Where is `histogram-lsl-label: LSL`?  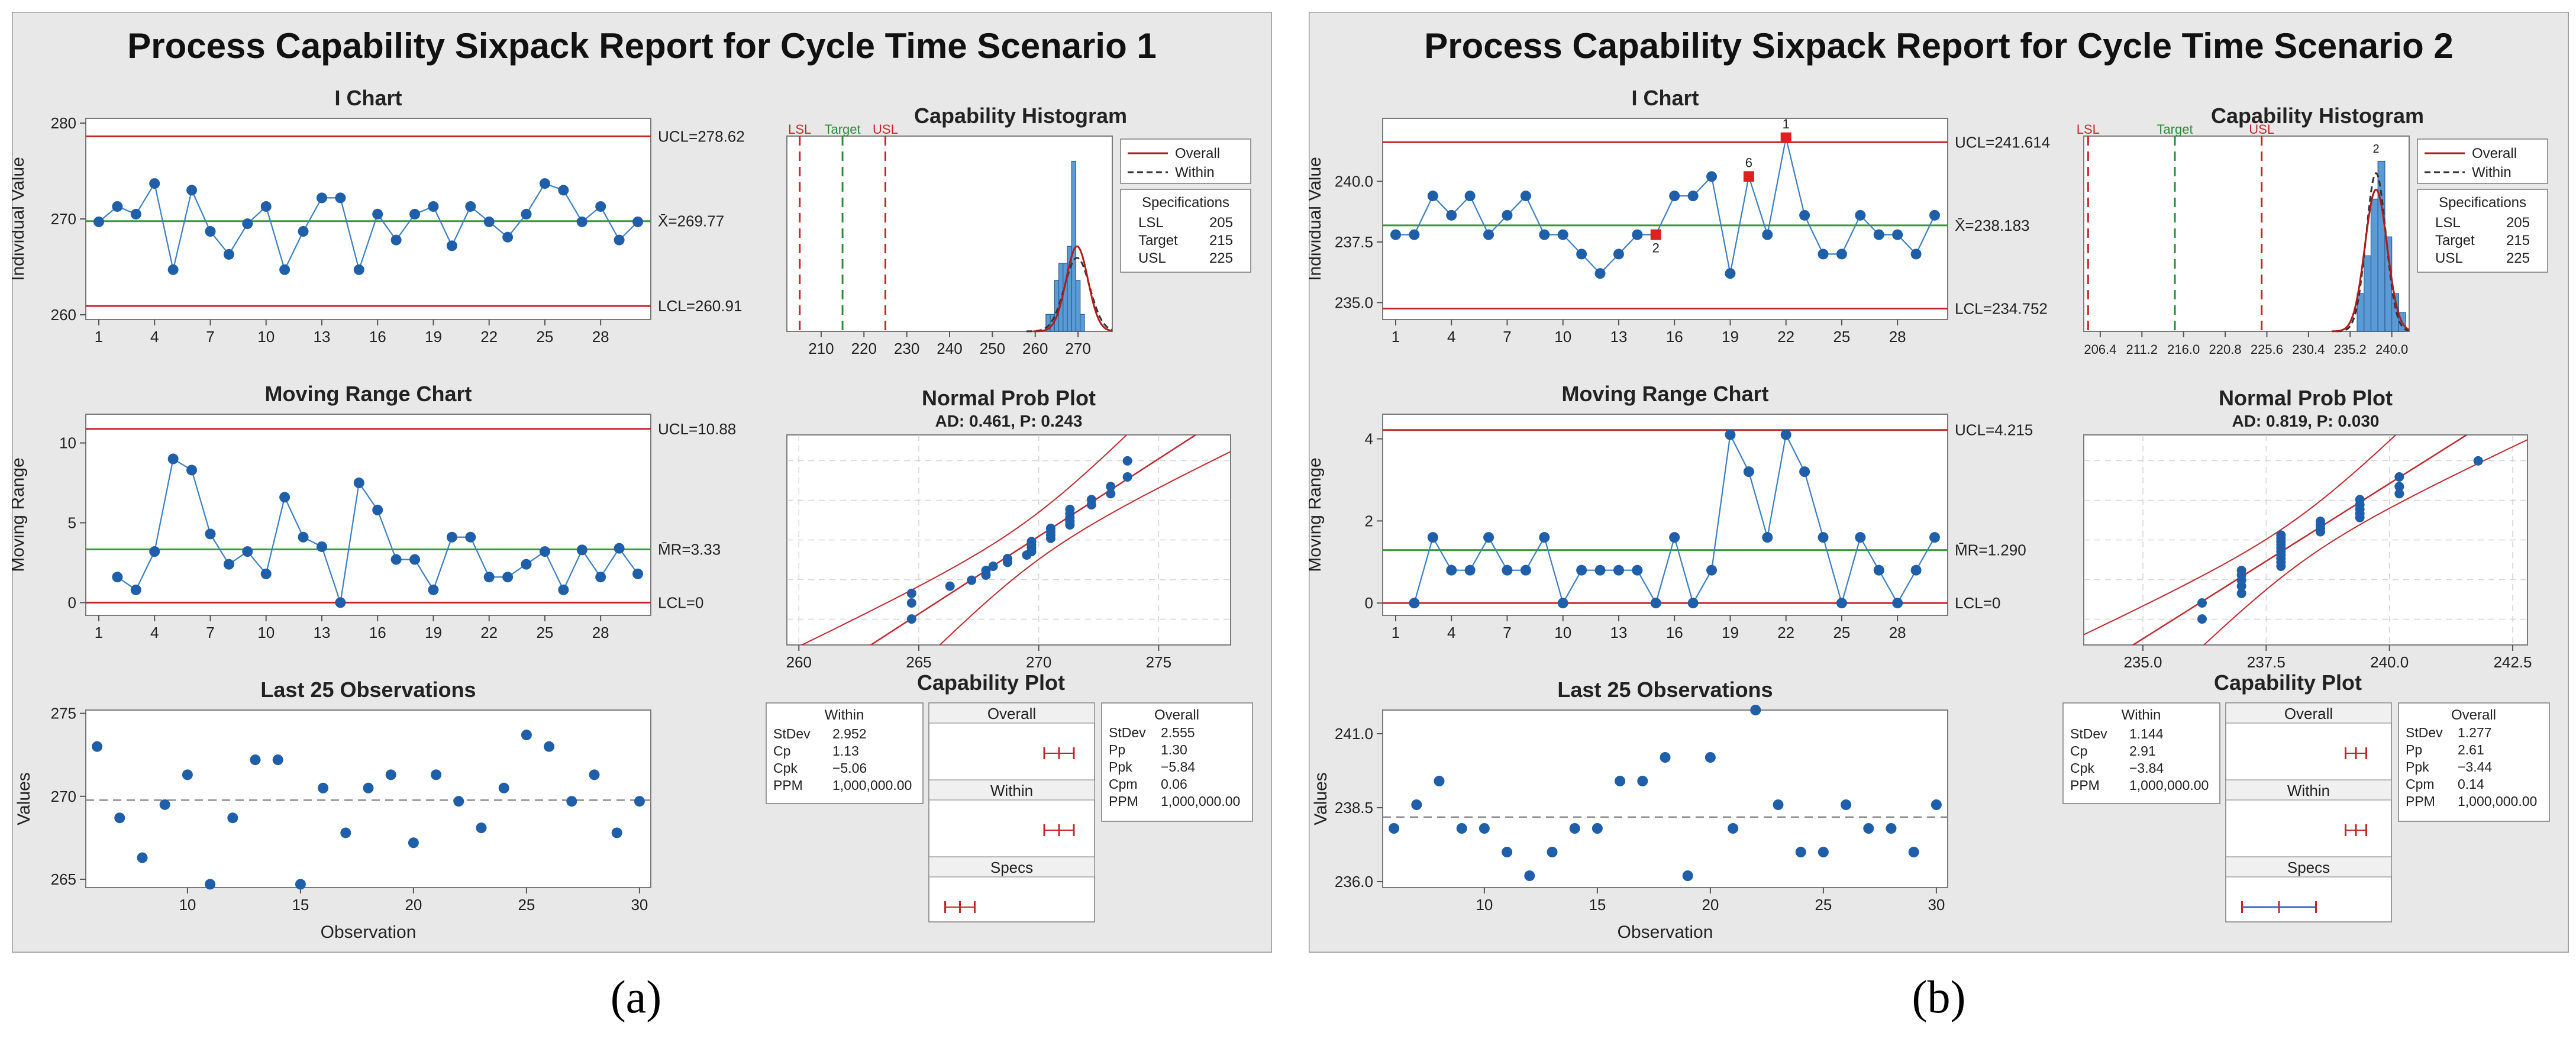 histogram-lsl-label: LSL is located at coordinates (799, 129).